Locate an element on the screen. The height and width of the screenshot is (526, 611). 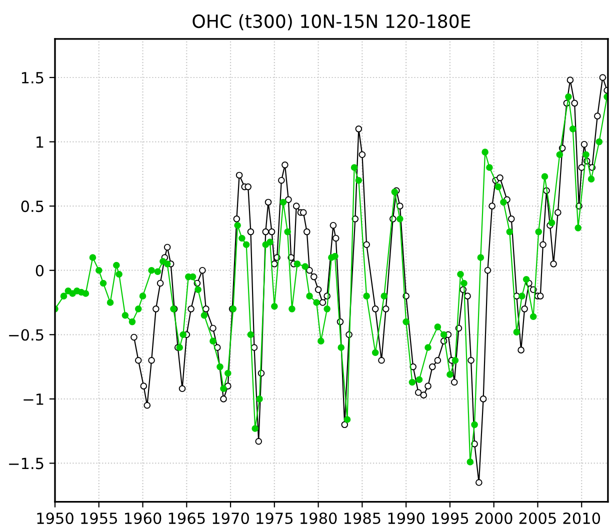
chart-title: OHC (t300) 10N-15N 120-180E is located at coordinates (331, 22).